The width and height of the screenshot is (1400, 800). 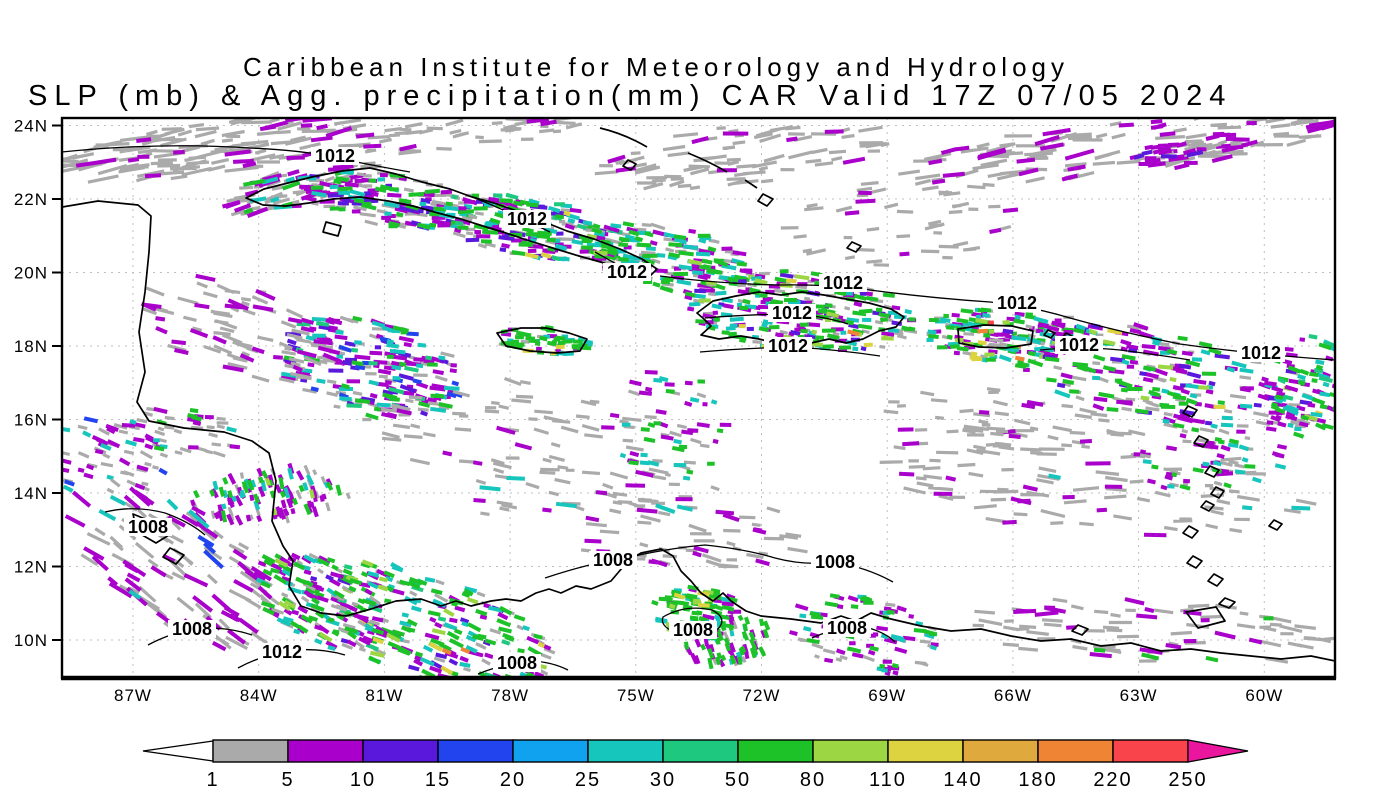 What do you see at coordinates (670, 425) in the screenshot?
I see `precip-cluster-south-of-hispaniola` at bounding box center [670, 425].